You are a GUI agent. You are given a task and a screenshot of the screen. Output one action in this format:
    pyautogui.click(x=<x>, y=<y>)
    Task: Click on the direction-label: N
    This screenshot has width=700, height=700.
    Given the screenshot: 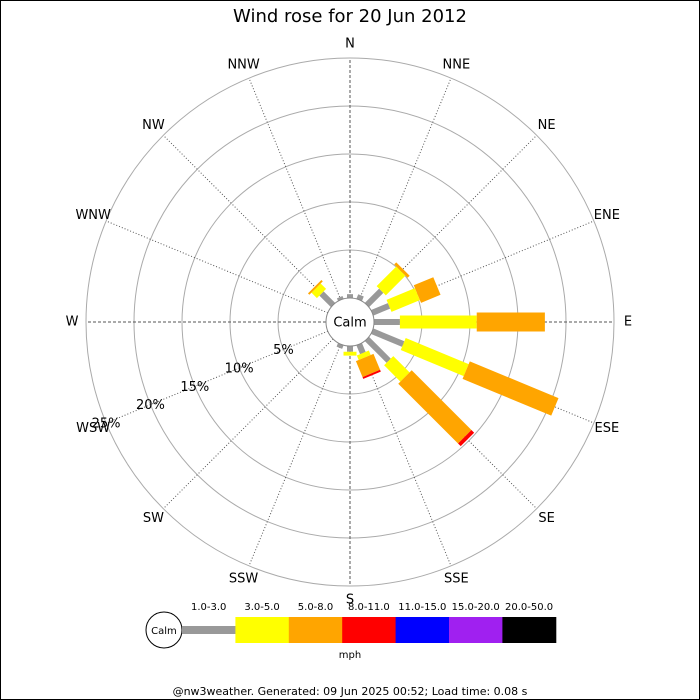 What is the action you would take?
    pyautogui.click(x=350, y=44)
    